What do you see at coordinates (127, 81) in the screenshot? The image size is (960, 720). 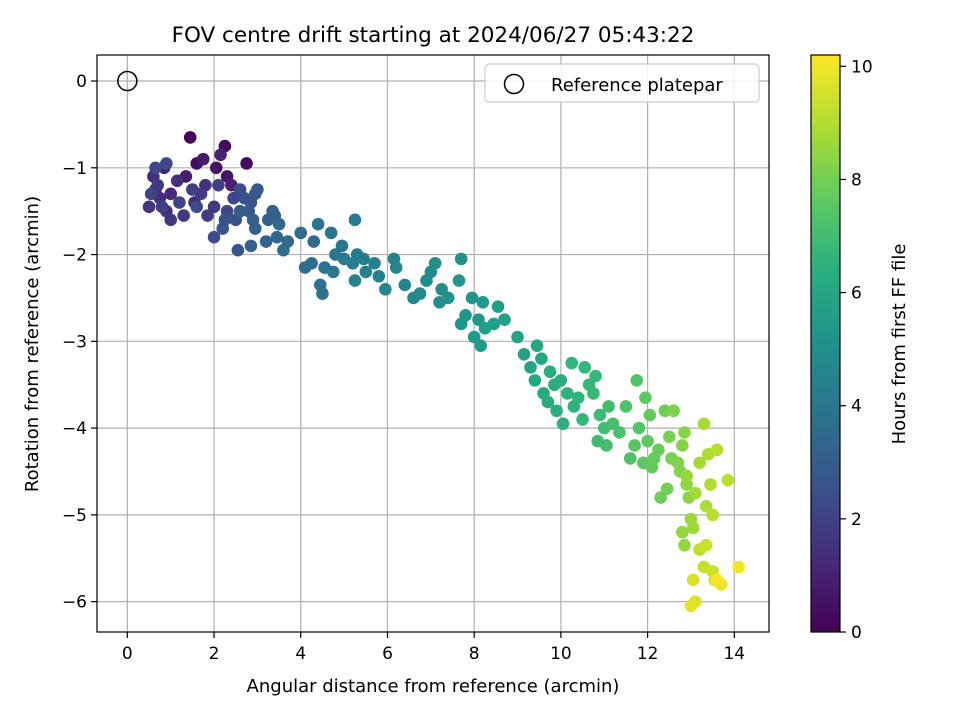 I see `reference-platepar-marker` at bounding box center [127, 81].